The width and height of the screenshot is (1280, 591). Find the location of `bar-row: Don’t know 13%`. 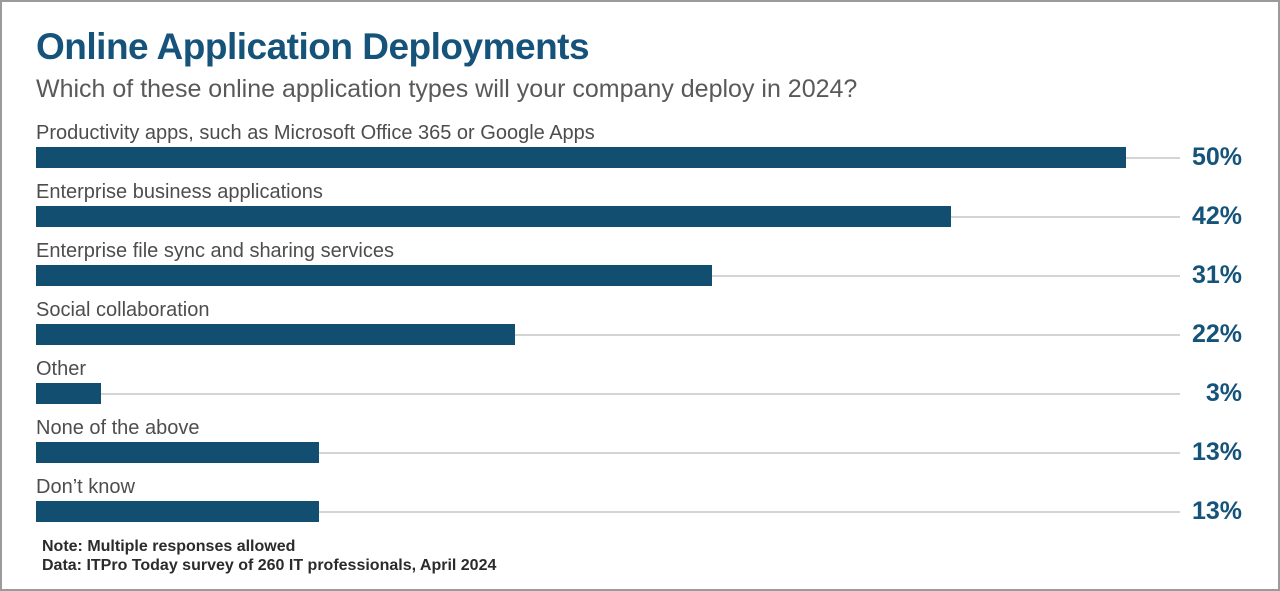

bar-row: Don’t know 13% is located at coordinates (639, 499).